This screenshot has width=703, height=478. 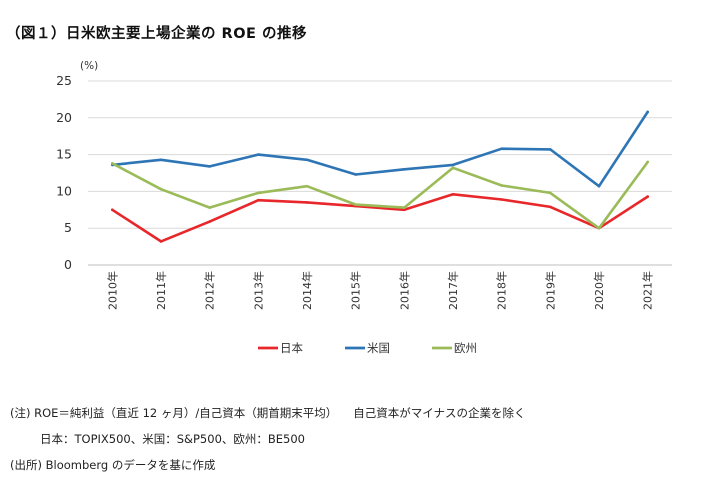 What do you see at coordinates (156, 34) in the screenshot?
I see `chart-title: （図１）日米欧主要上場企業の ROE の推移` at bounding box center [156, 34].